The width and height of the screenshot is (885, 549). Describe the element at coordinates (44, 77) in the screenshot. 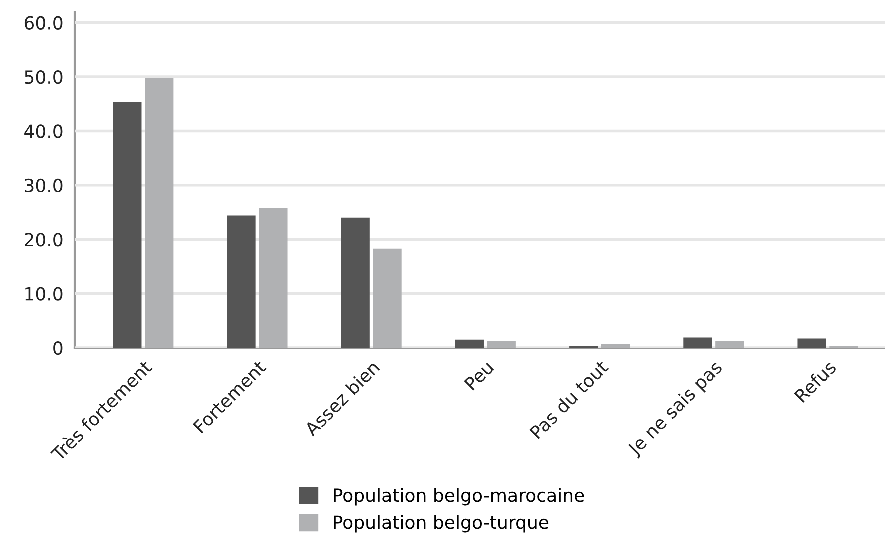

I see `y-tick-label: 50.0` at that location.